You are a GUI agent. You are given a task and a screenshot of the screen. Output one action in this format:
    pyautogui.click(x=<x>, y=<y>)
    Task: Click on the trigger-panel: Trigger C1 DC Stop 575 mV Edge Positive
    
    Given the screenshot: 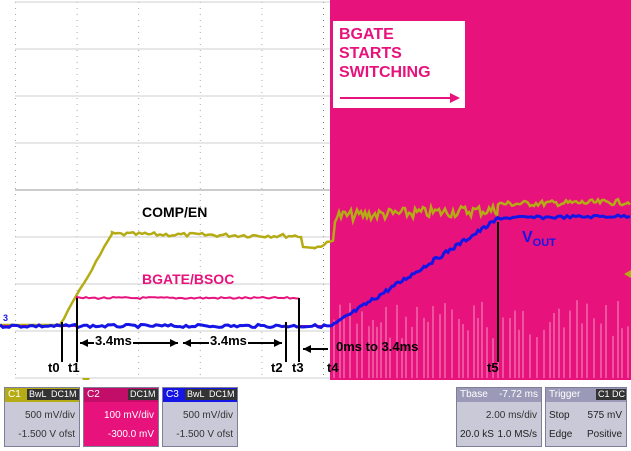 What is the action you would take?
    pyautogui.click(x=586, y=417)
    